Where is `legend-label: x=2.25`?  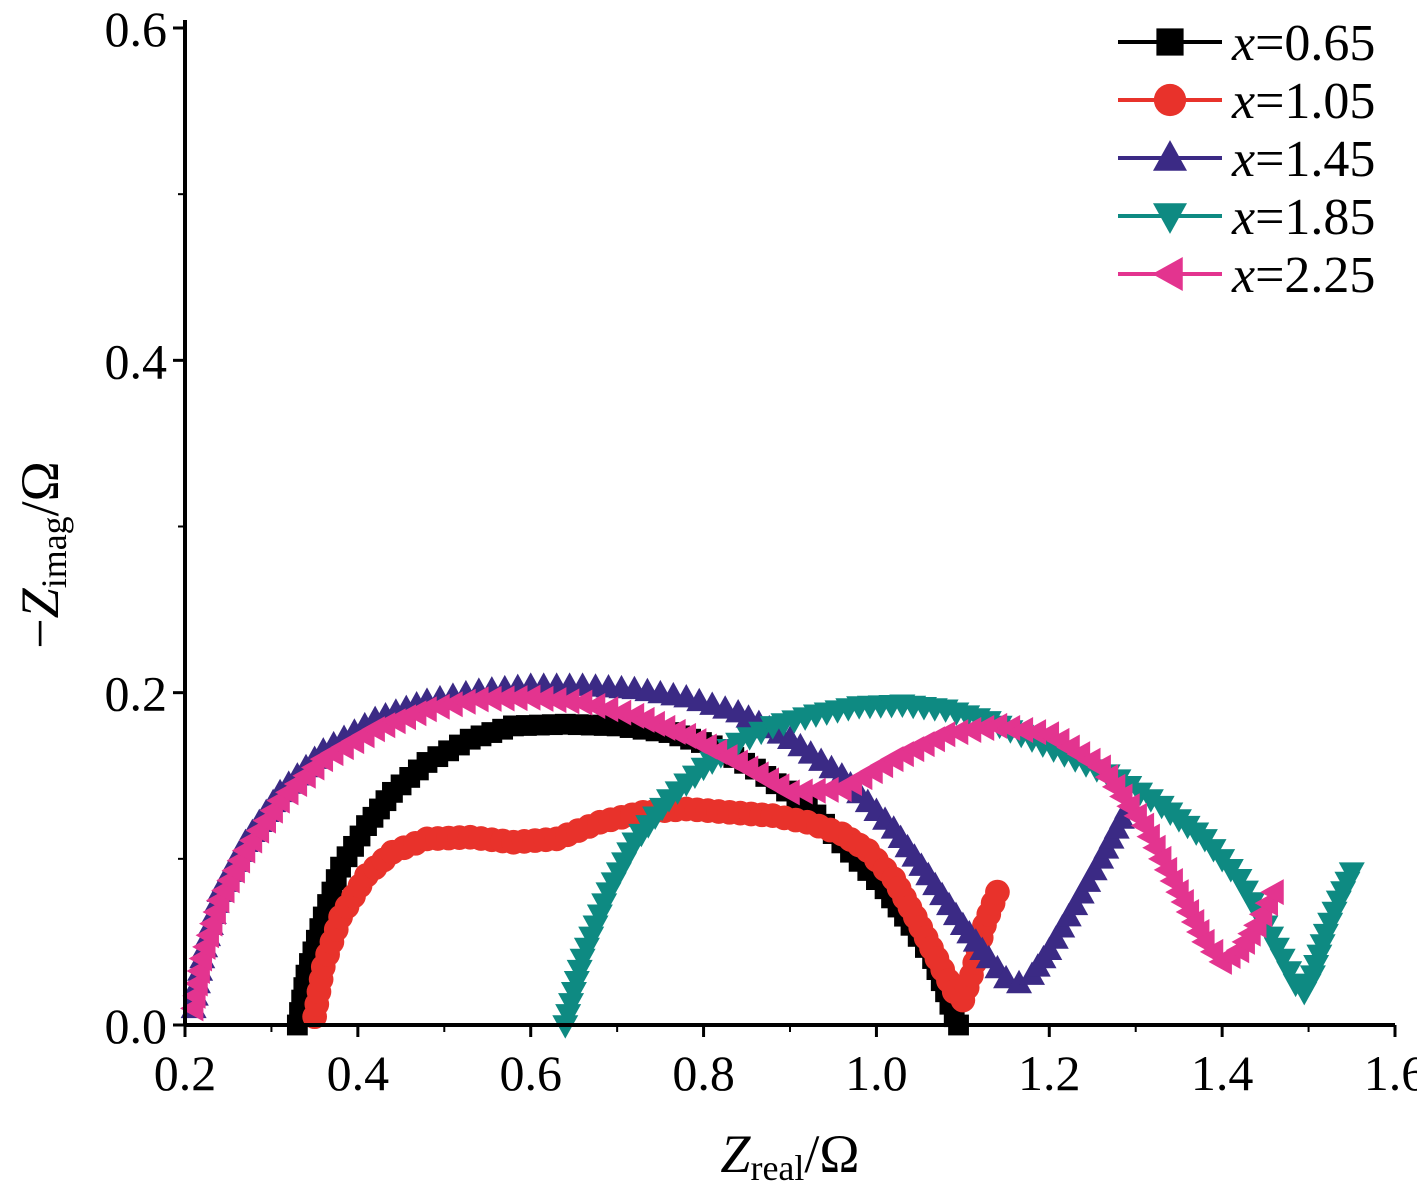
legend-label: x=2.25 is located at coordinates (1303, 275).